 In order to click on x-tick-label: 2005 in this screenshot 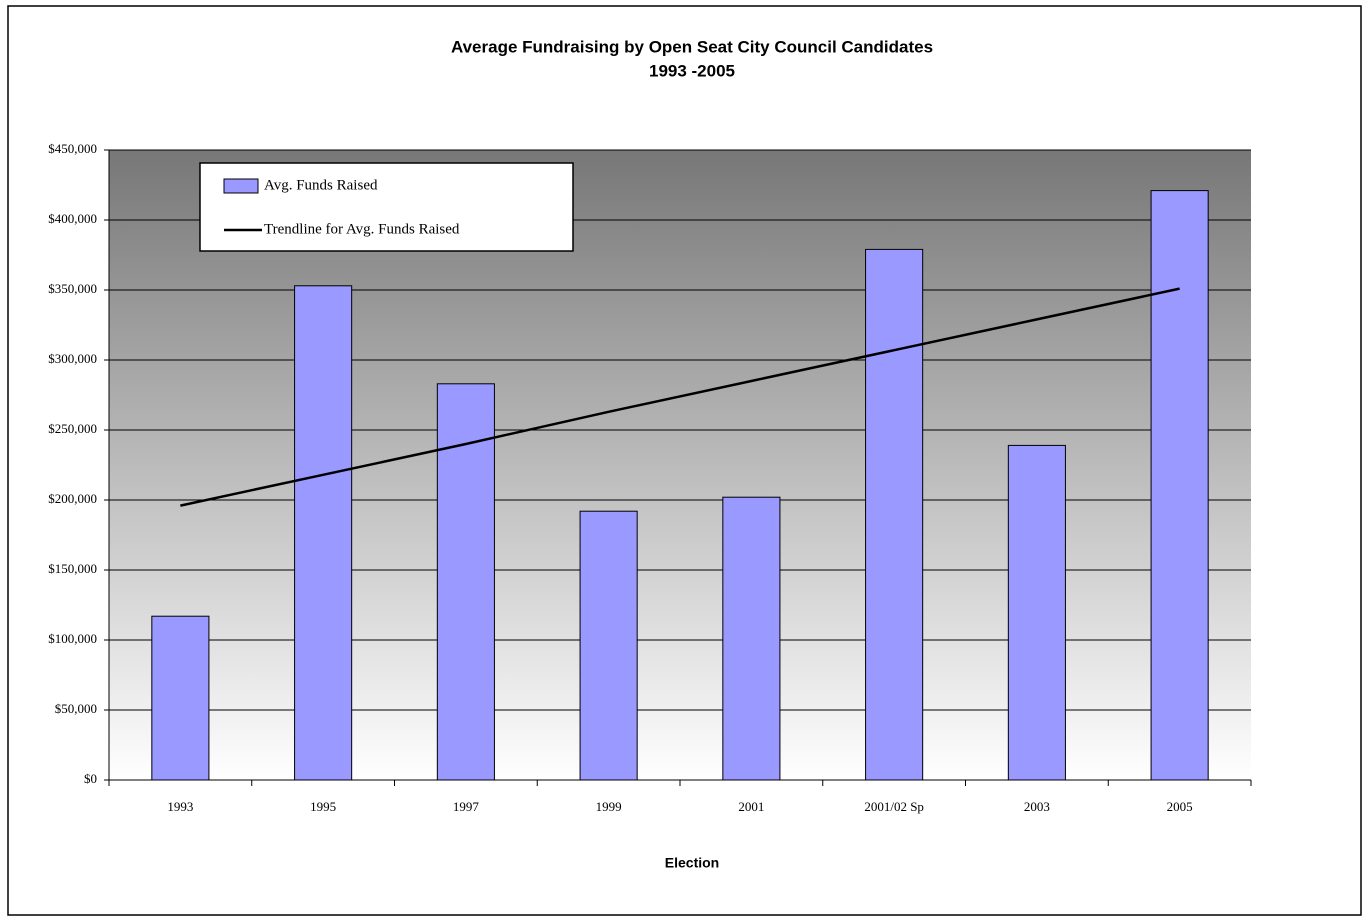, I will do `click(1180, 806)`.